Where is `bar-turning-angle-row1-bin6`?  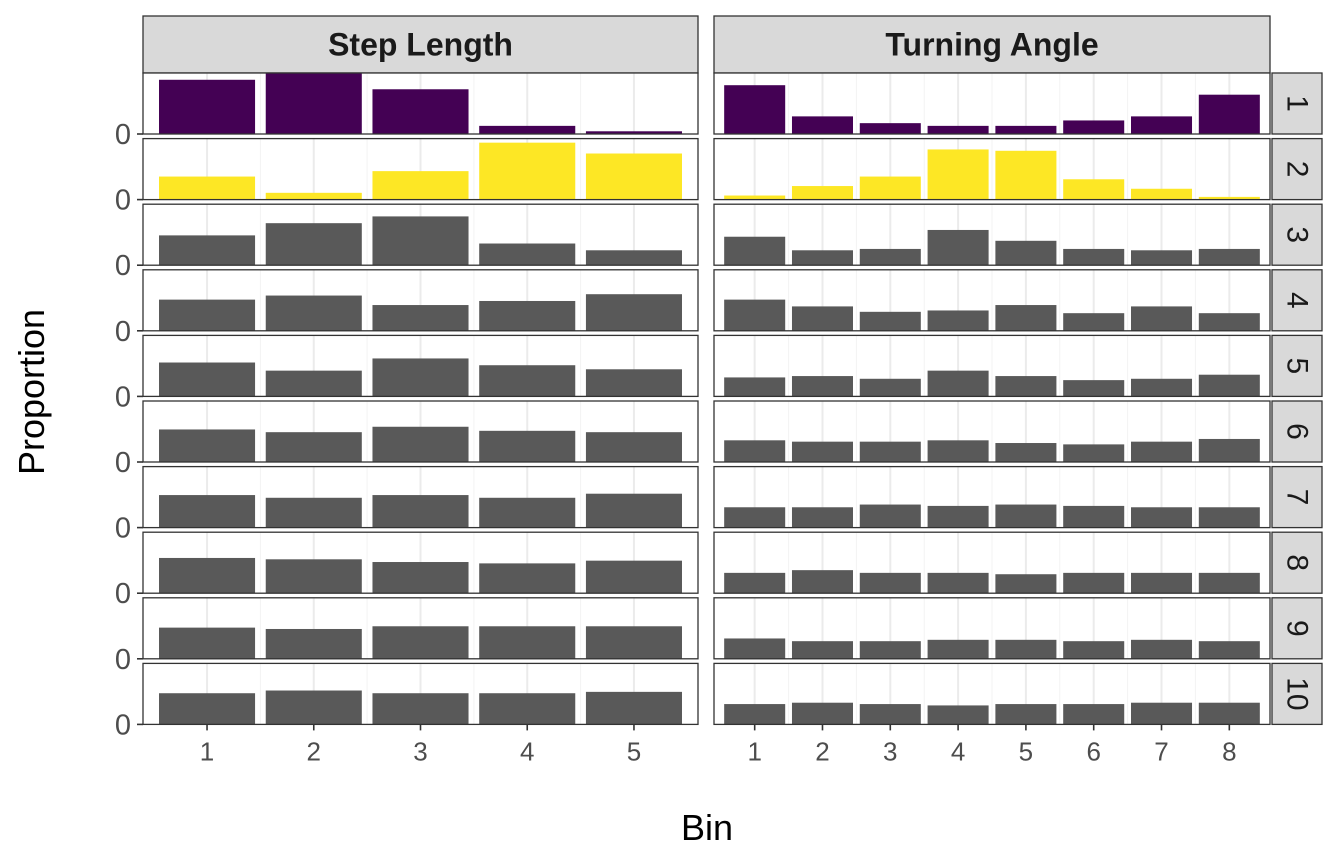
bar-turning-angle-row1-bin6 is located at coordinates (1094, 127).